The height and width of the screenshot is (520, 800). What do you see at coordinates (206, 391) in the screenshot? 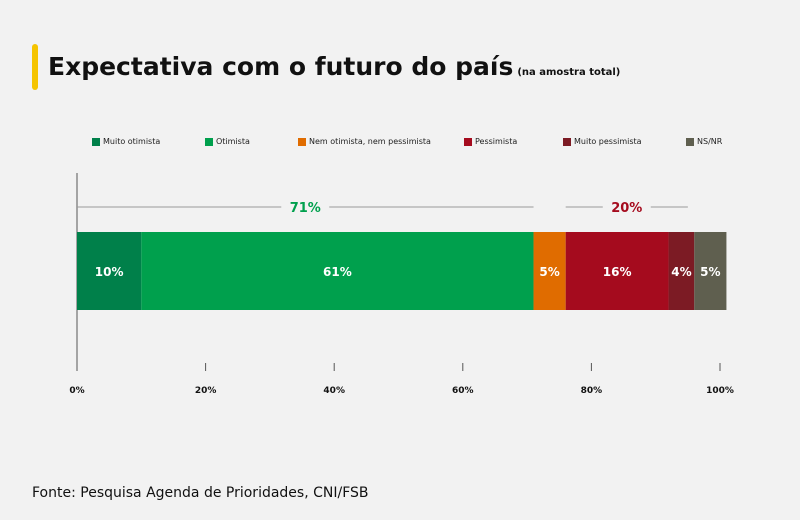
I see `x-tick-label: 20%` at bounding box center [206, 391].